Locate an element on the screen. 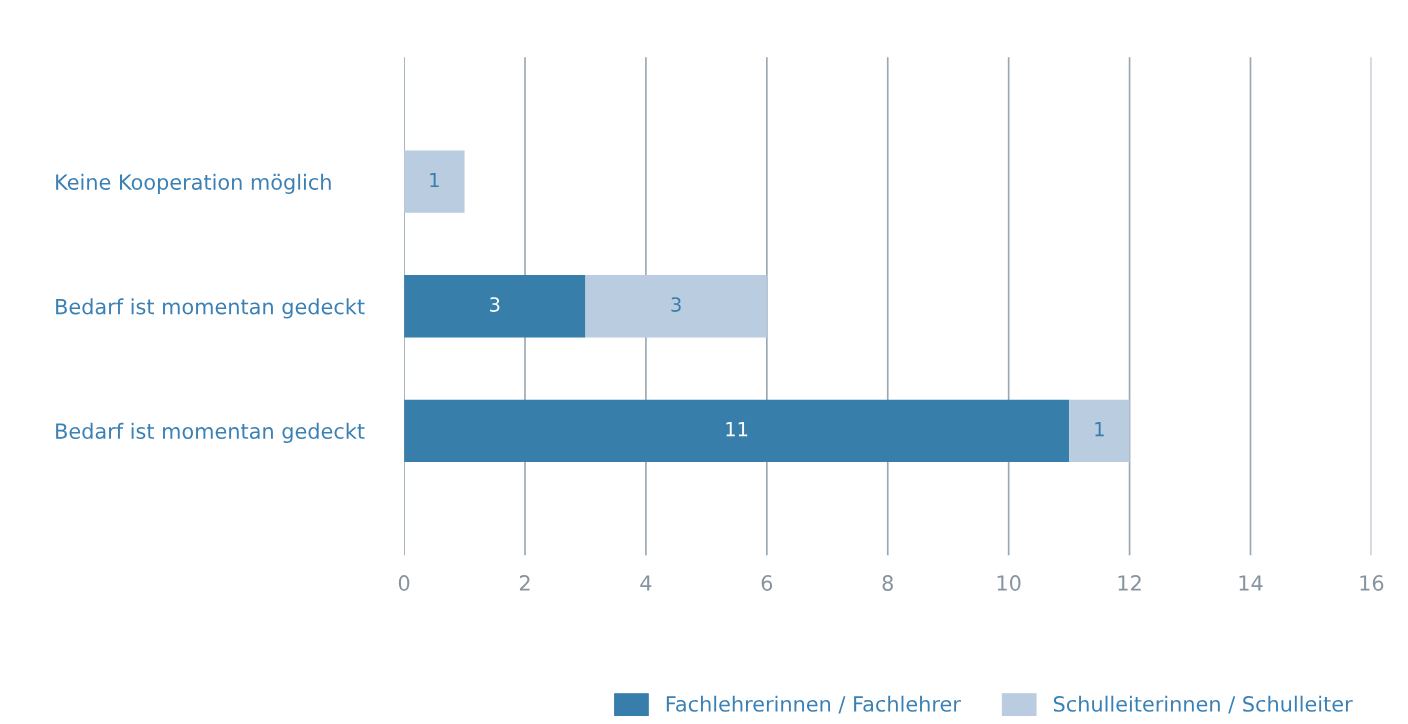  x-tick-label: 14 is located at coordinates (1251, 583).